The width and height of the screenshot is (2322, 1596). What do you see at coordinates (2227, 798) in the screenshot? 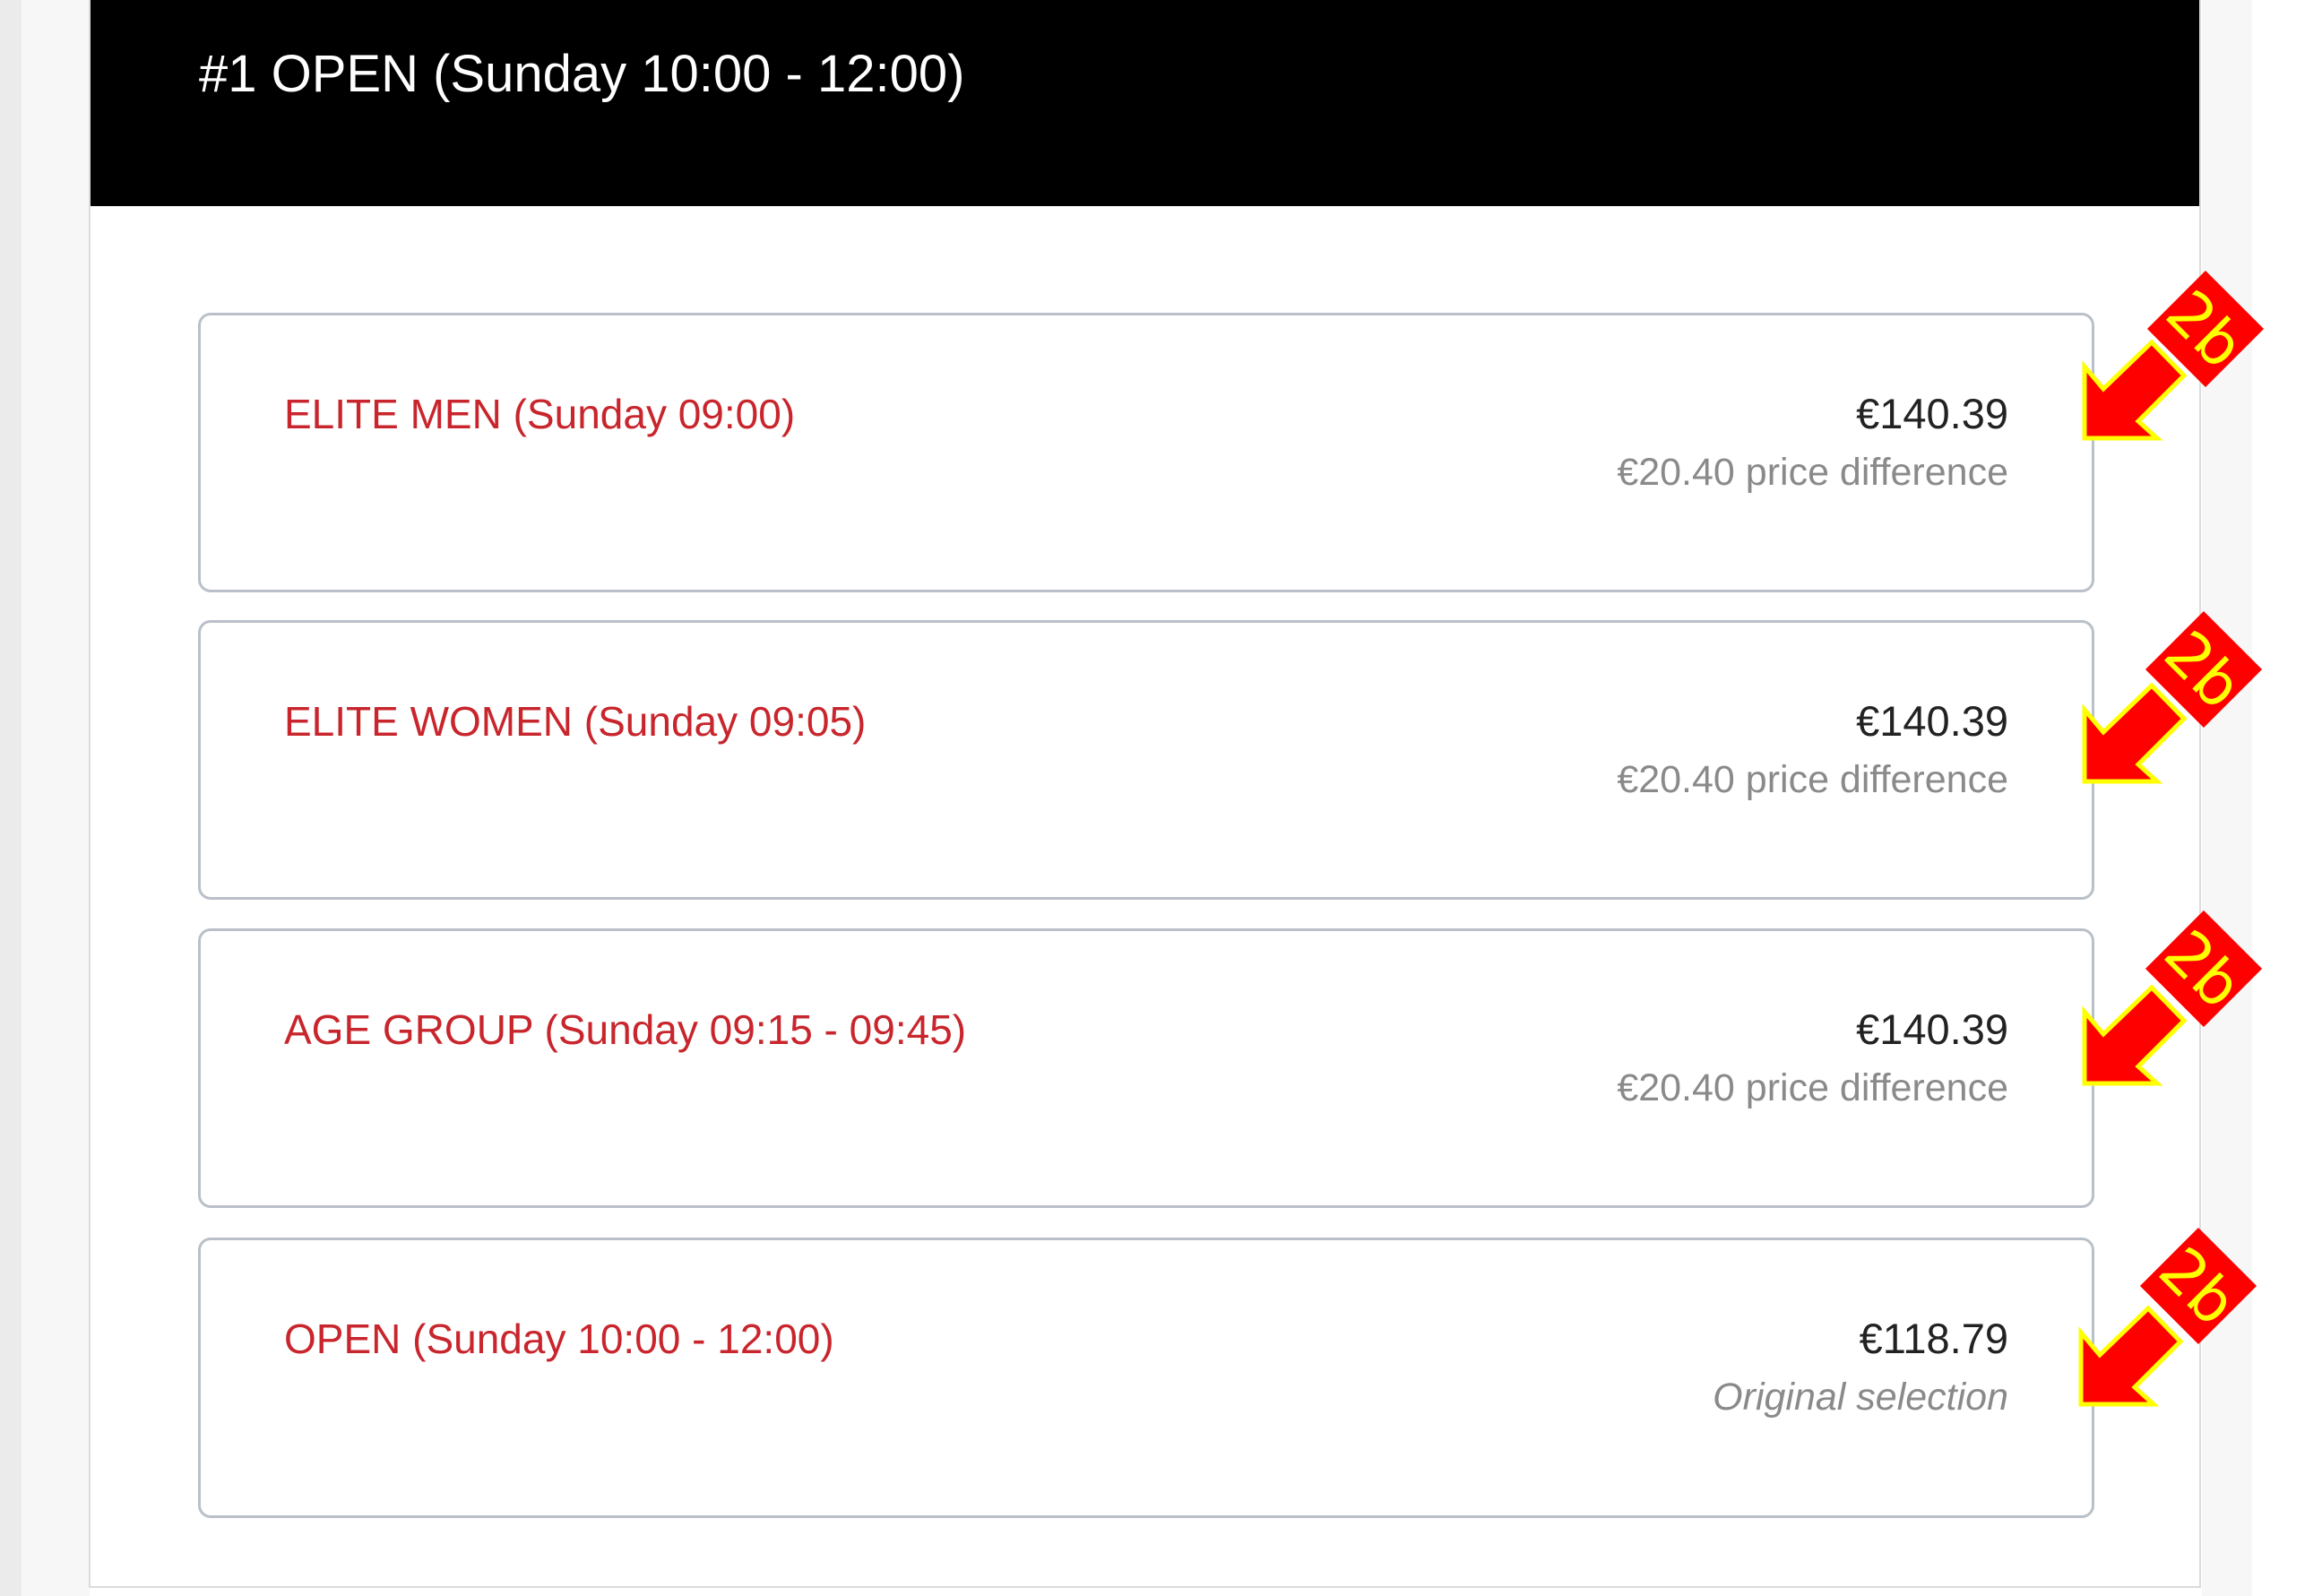
I see `page-margin-right` at bounding box center [2227, 798].